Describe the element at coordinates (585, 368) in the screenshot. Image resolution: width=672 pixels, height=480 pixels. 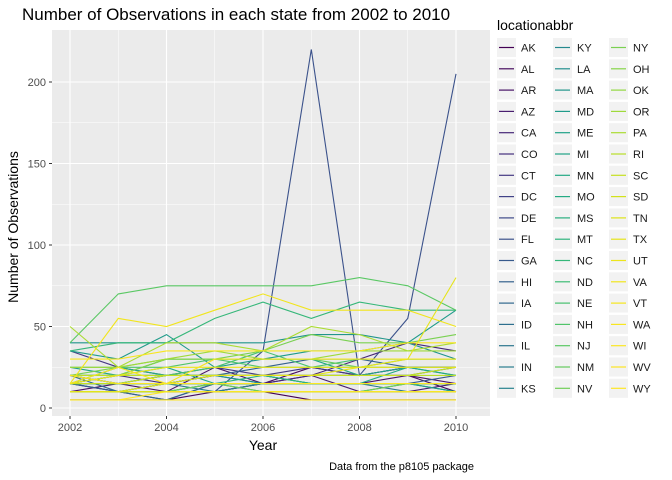
I see `legend-label: NM` at that location.